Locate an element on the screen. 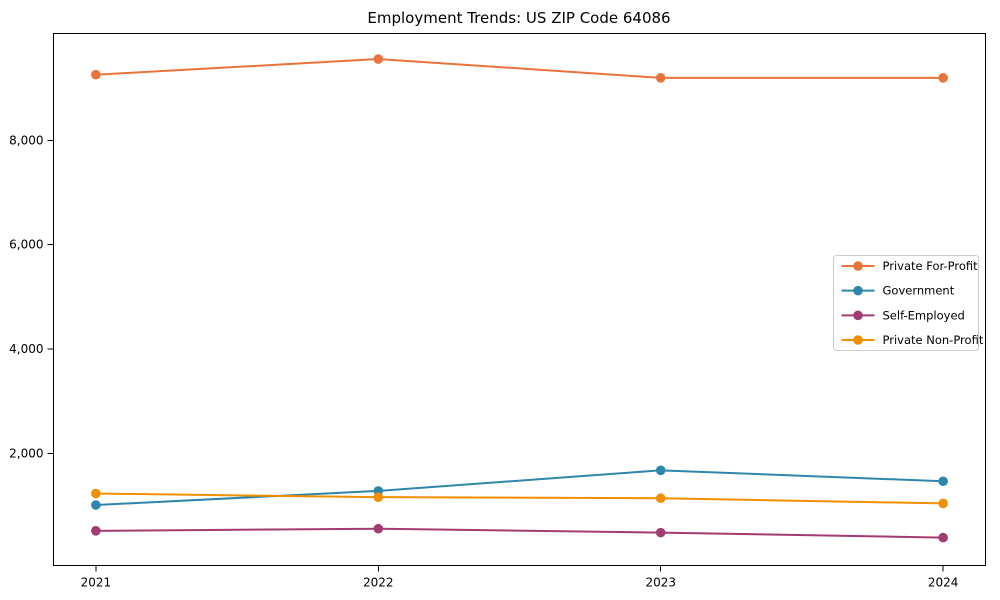 The width and height of the screenshot is (1000, 600). x-tick-label: 2024 is located at coordinates (943, 583).